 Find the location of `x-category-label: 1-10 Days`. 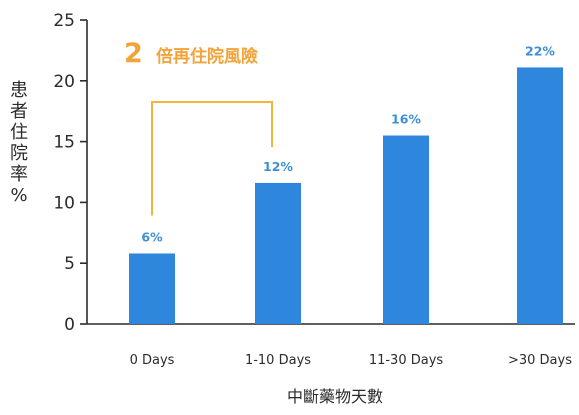

x-category-label: 1-10 Days is located at coordinates (278, 360).